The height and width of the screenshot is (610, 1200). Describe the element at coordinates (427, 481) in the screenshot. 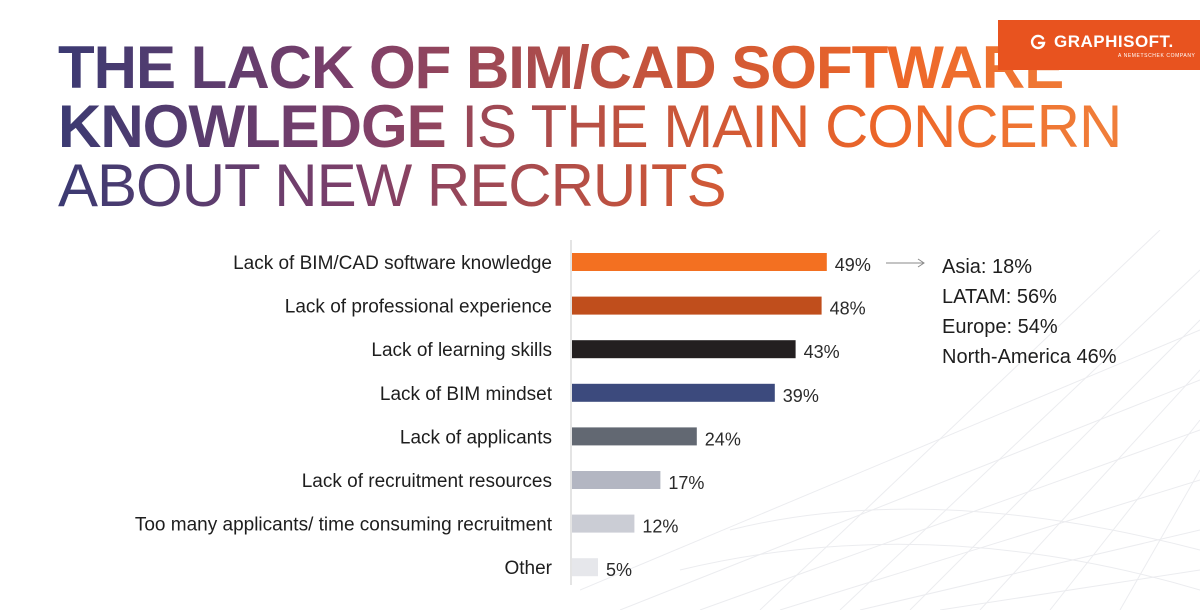

I see `category-label: Lack of recruitment resources` at that location.